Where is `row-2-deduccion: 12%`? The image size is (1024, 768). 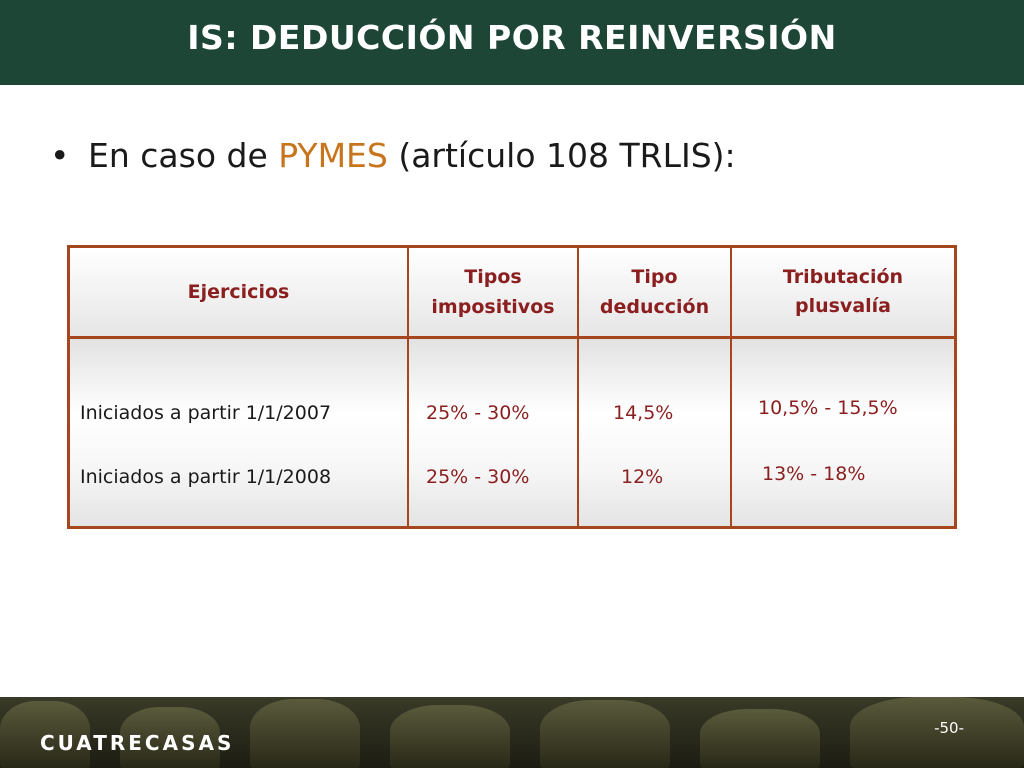
row-2-deduccion: 12% is located at coordinates (642, 477).